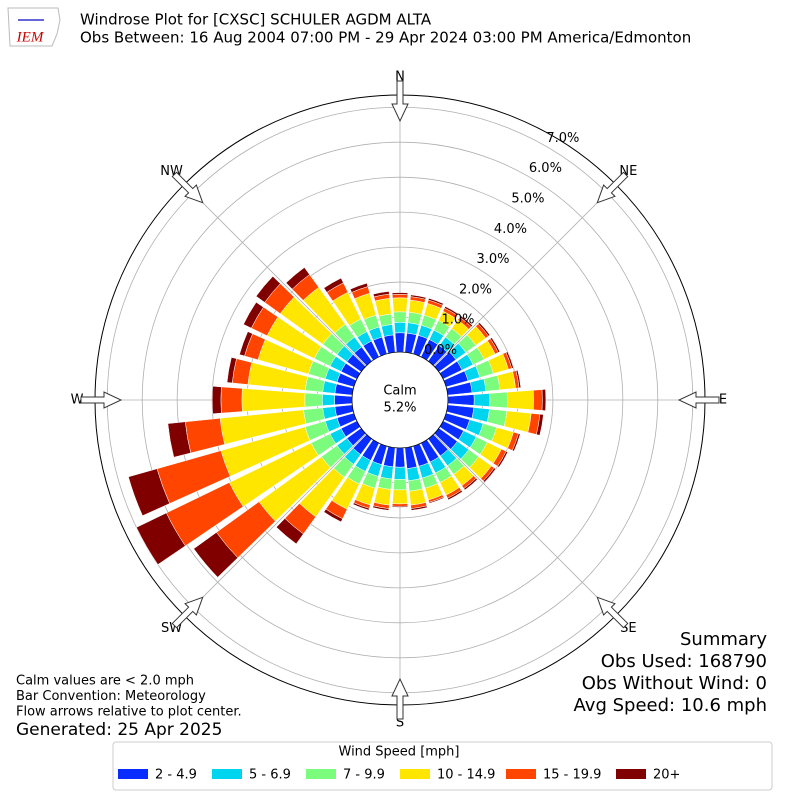 The height and width of the screenshot is (800, 800). What do you see at coordinates (399, 408) in the screenshot?
I see `calm-value: 5.2%` at bounding box center [399, 408].